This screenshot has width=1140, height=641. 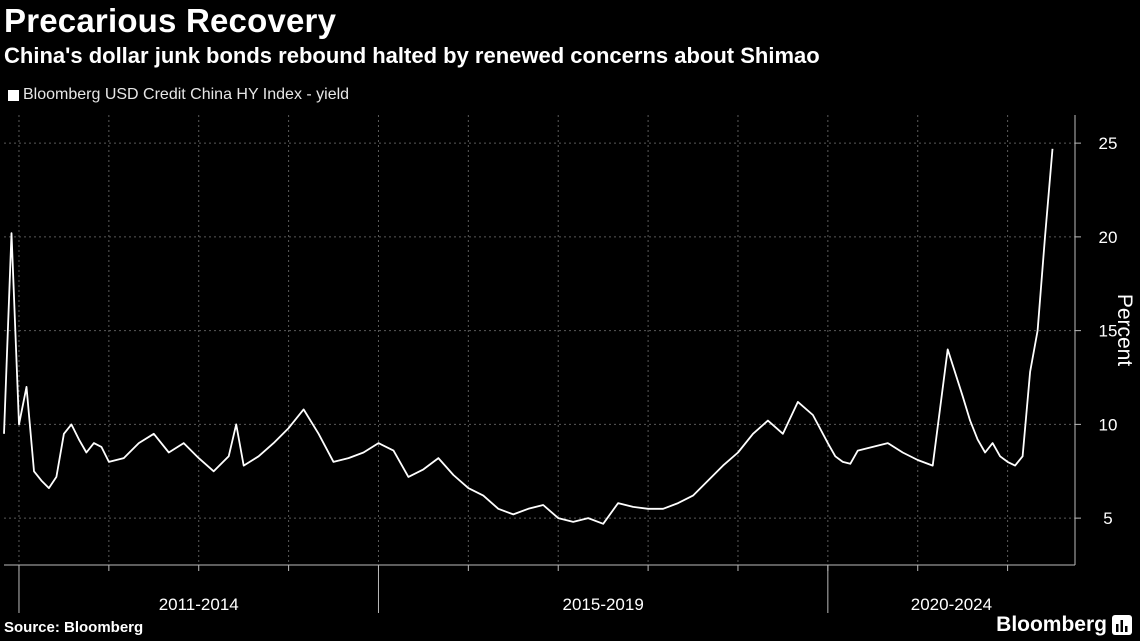 I want to click on y-tick-label: 15, so click(x=1108, y=331).